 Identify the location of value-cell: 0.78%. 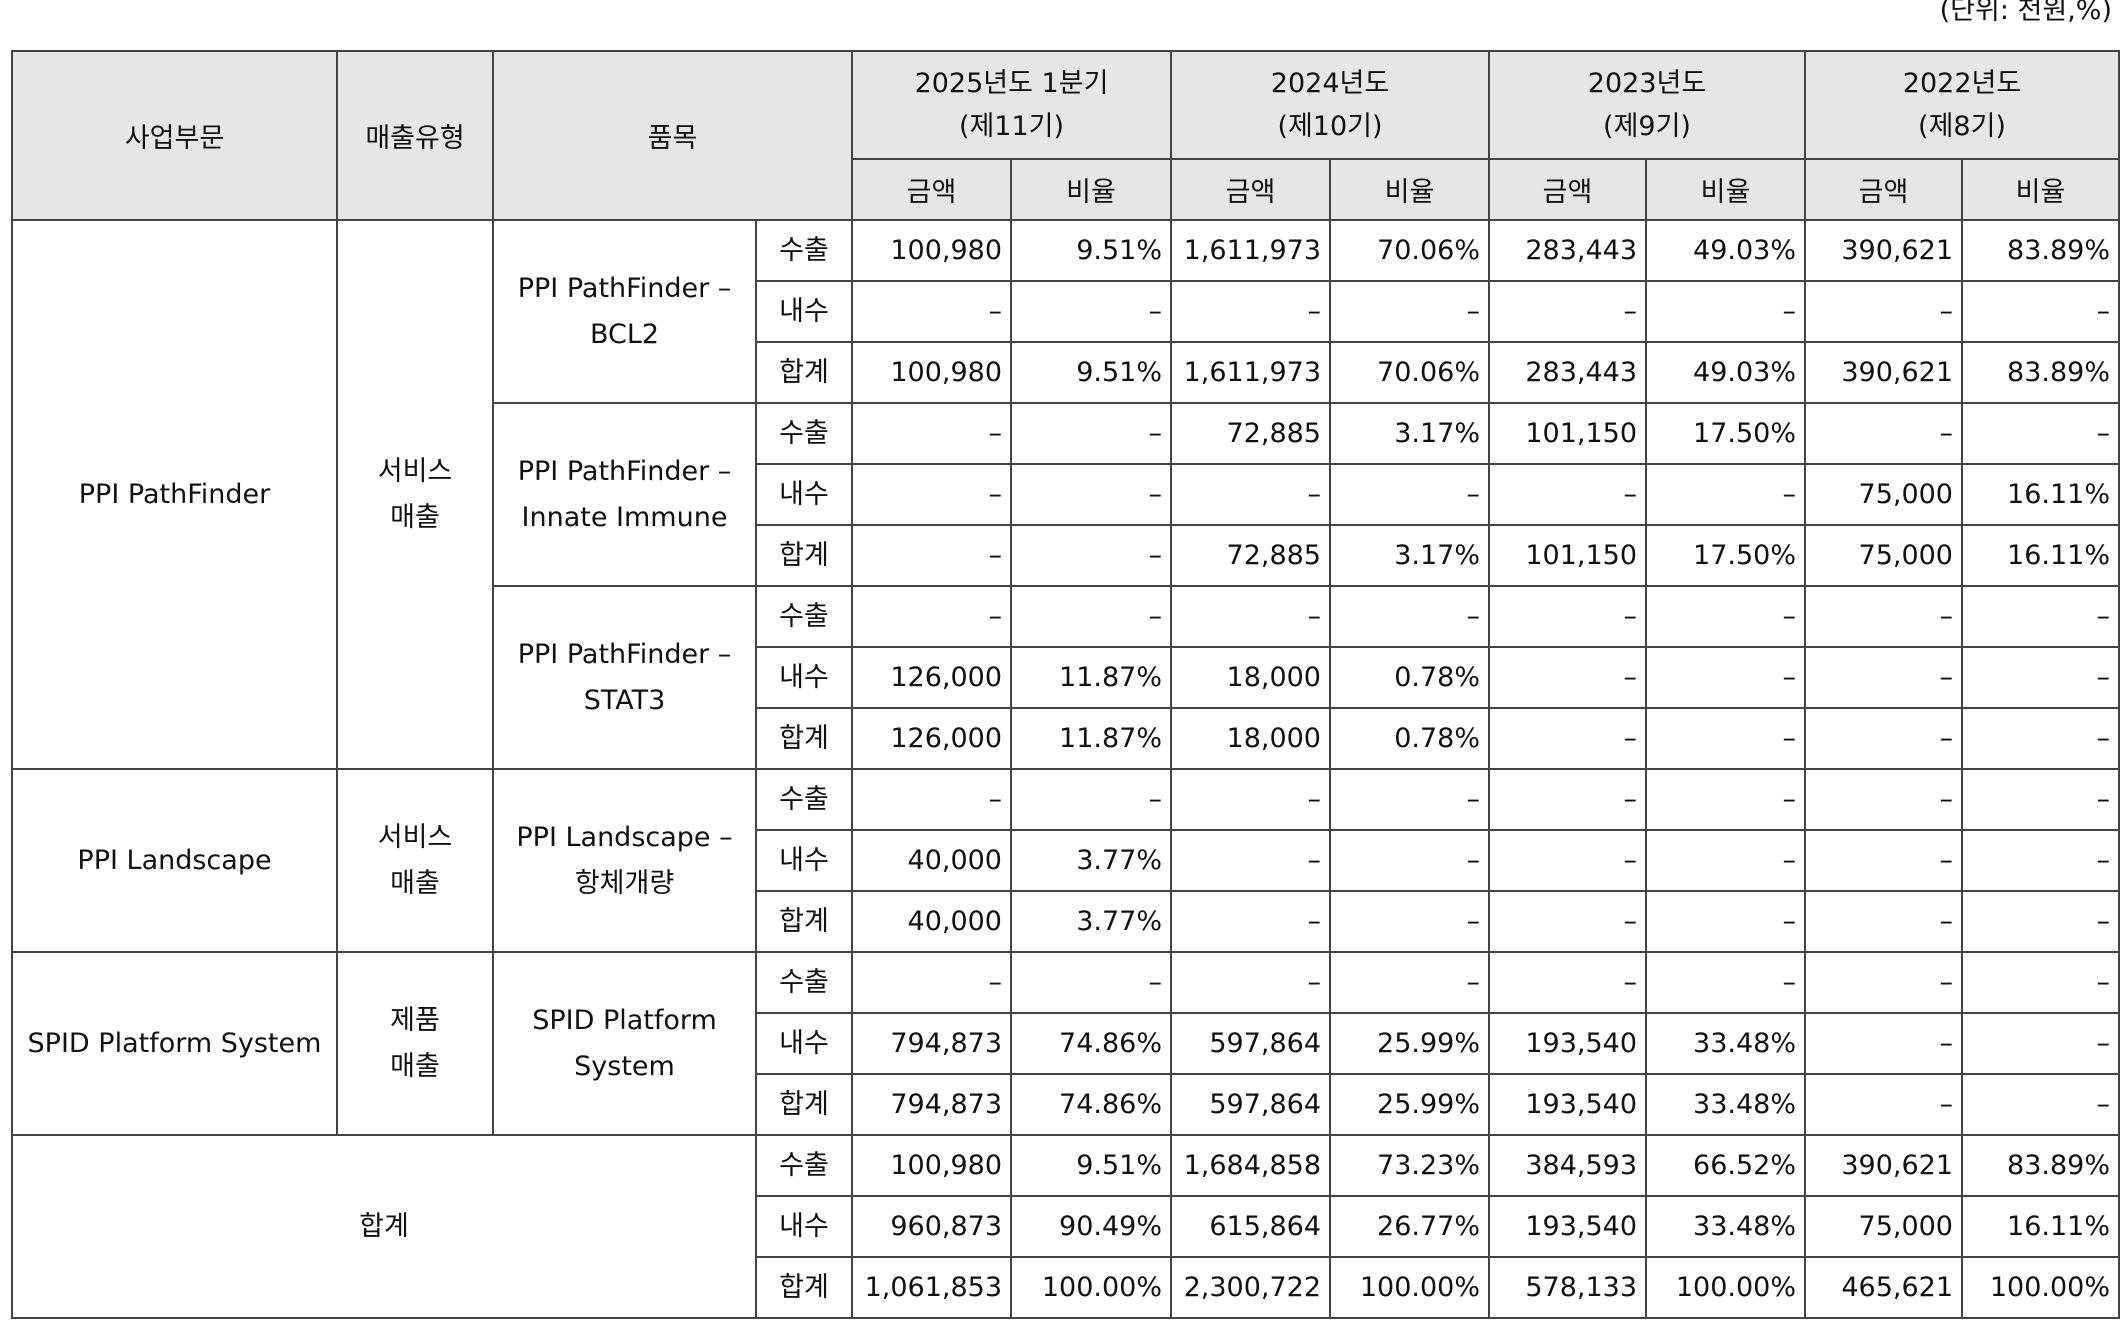
(1409, 738).